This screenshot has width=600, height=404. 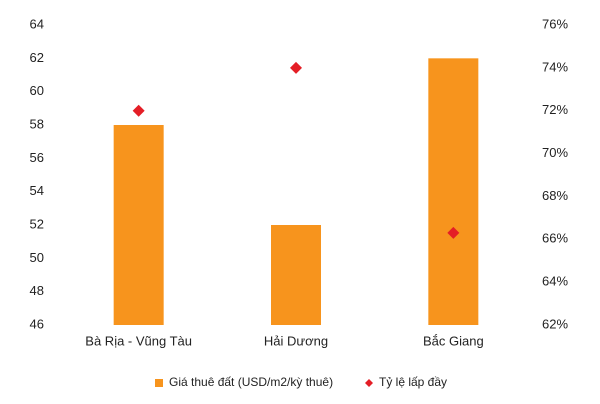 What do you see at coordinates (555, 195) in the screenshot?
I see `y2-tick-label: 68%` at bounding box center [555, 195].